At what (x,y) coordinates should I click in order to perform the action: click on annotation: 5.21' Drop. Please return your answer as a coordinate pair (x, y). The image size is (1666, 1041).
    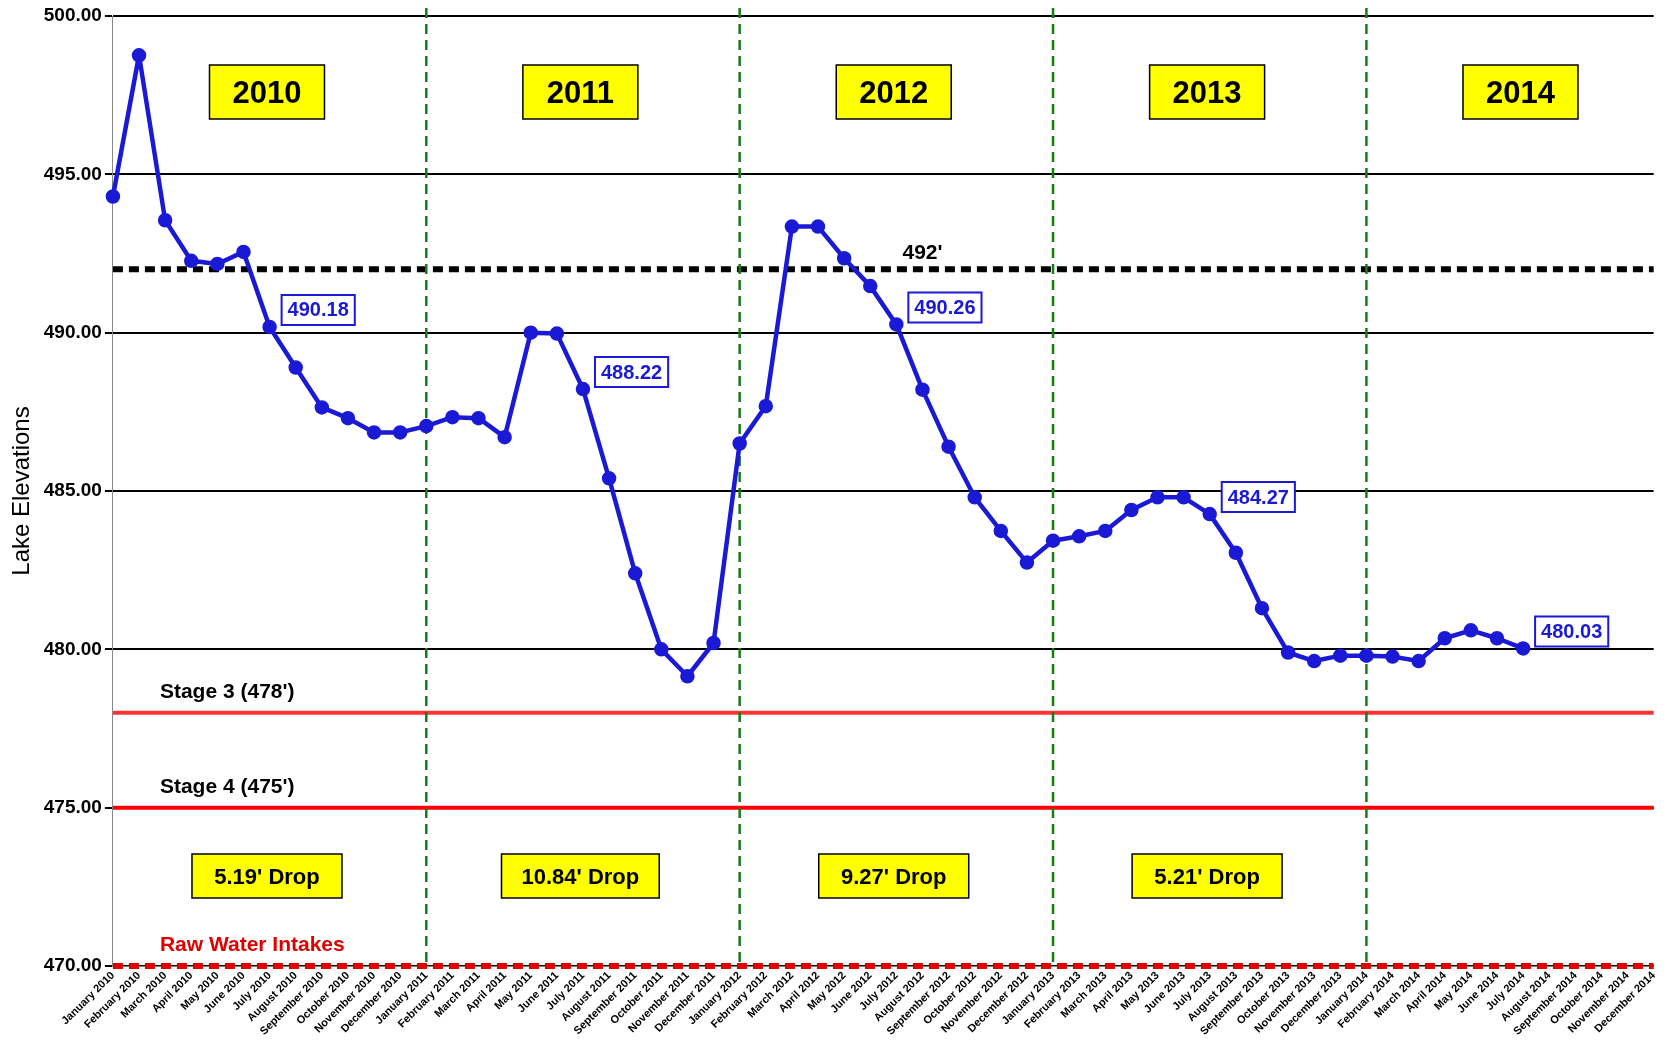
    Looking at the image, I should click on (1207, 877).